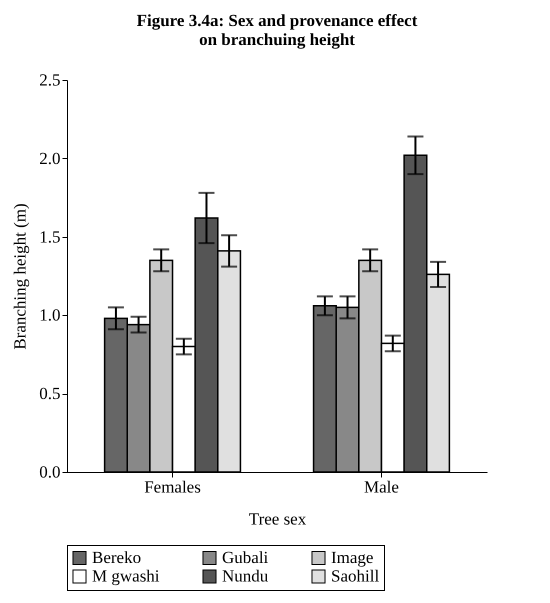 Image resolution: width=550 pixels, height=603 pixels. What do you see at coordinates (355, 576) in the screenshot?
I see `legend-label: Saohill` at bounding box center [355, 576].